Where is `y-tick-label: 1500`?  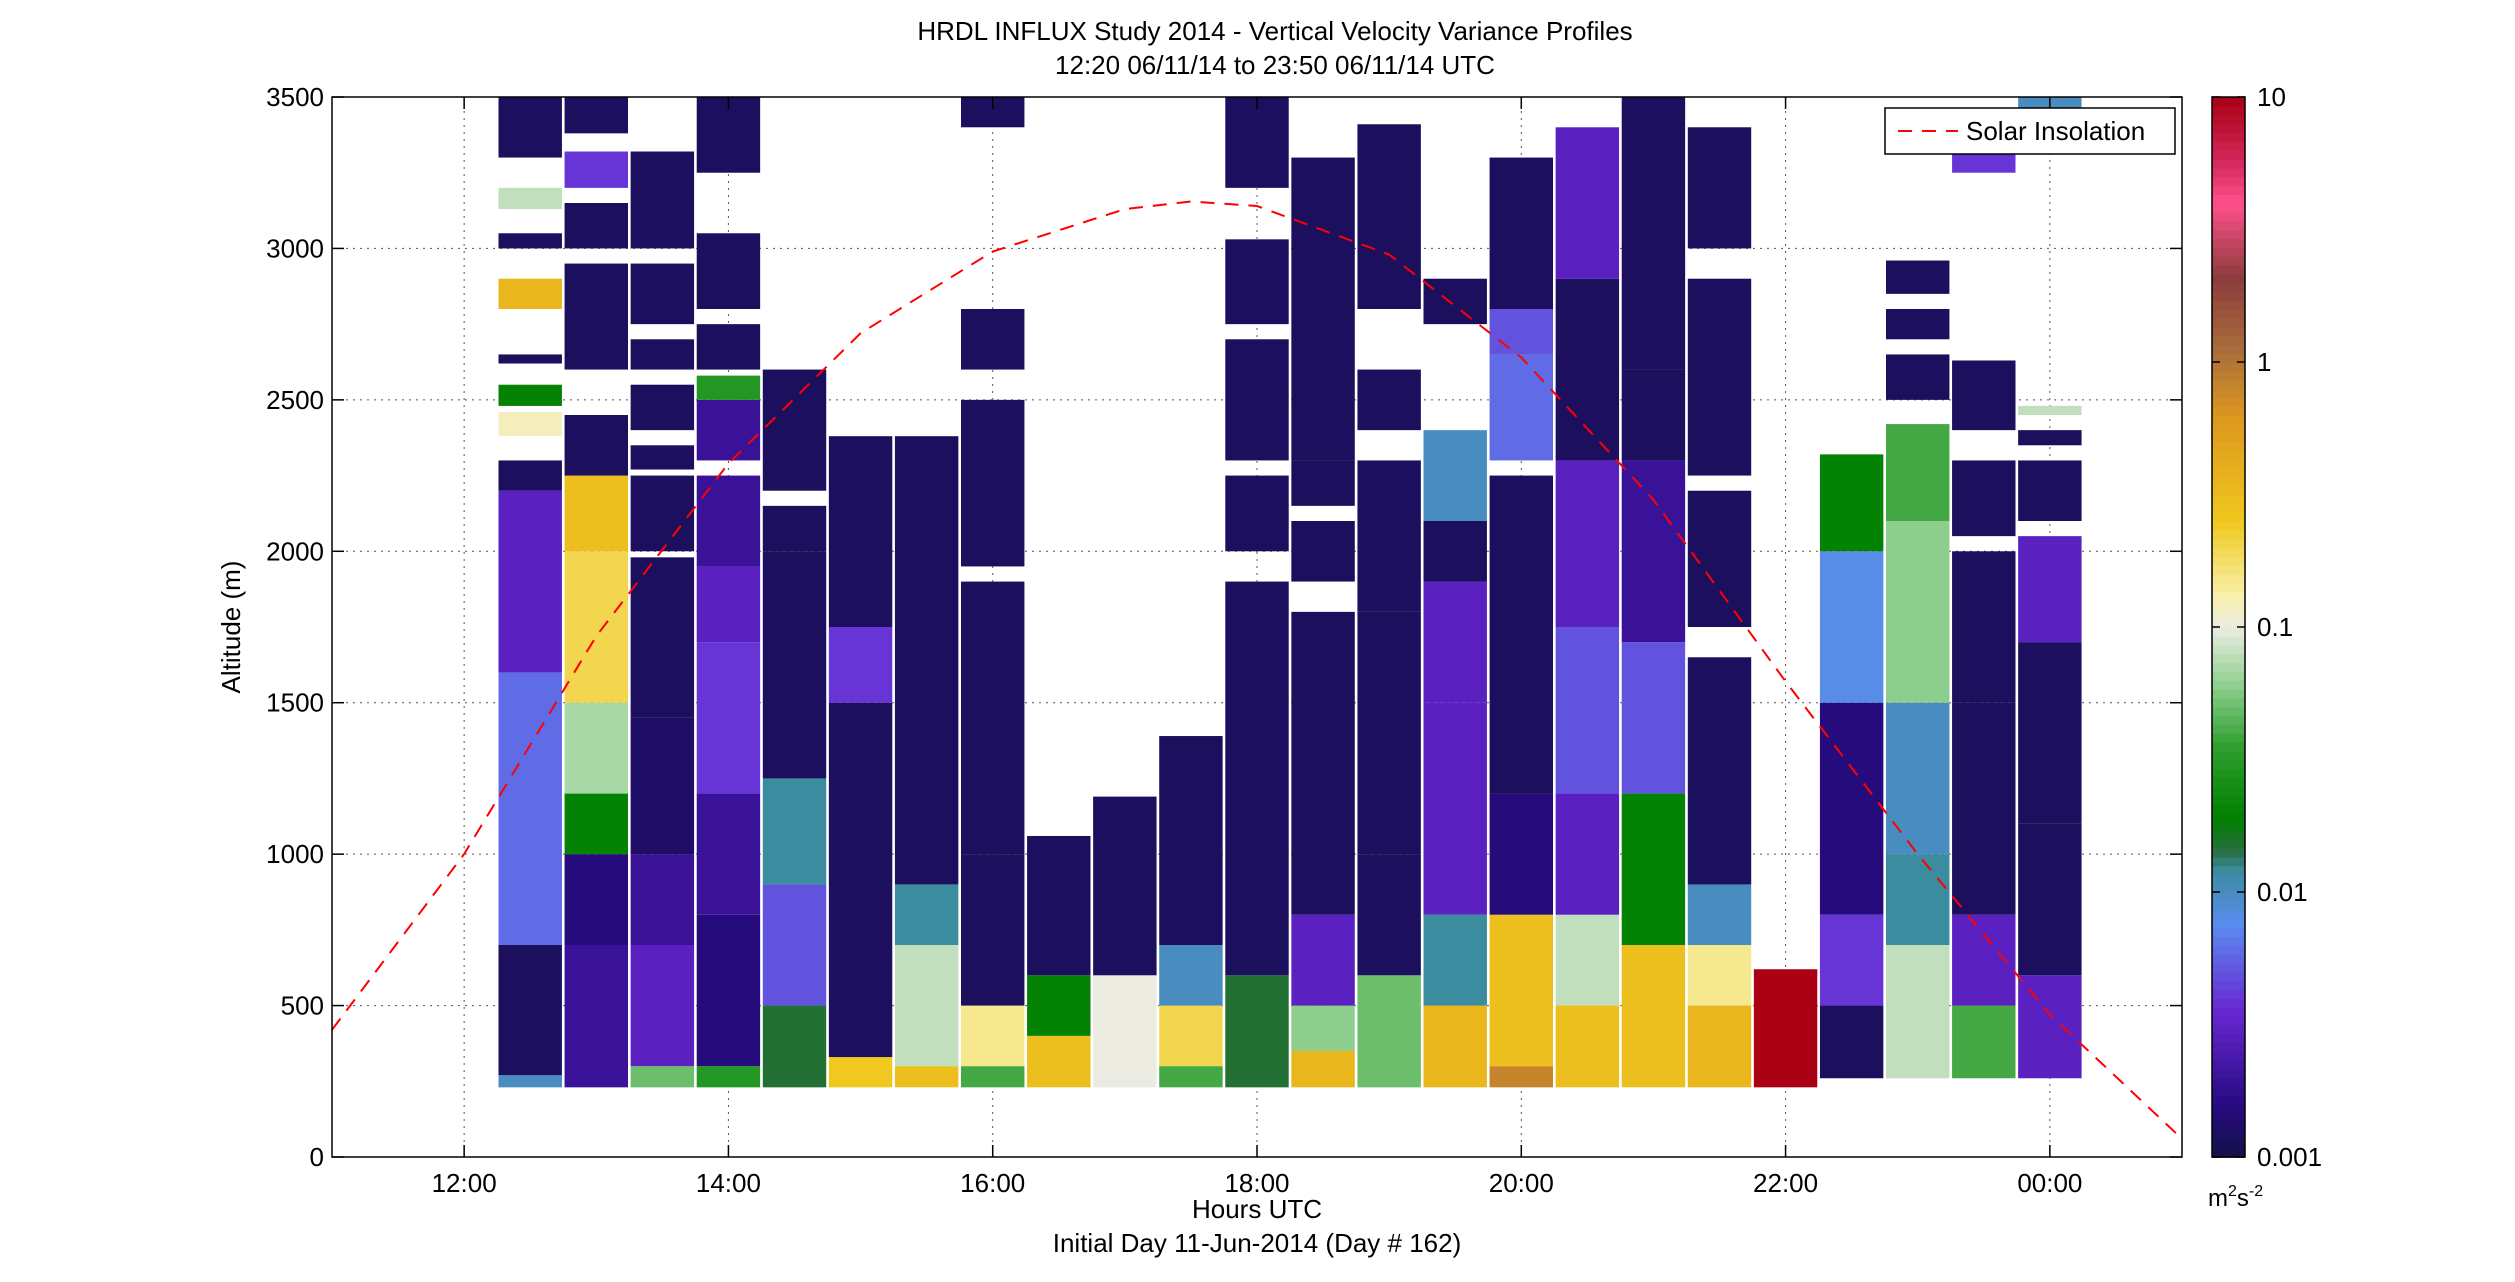
y-tick-label: 1500 is located at coordinates (295, 703).